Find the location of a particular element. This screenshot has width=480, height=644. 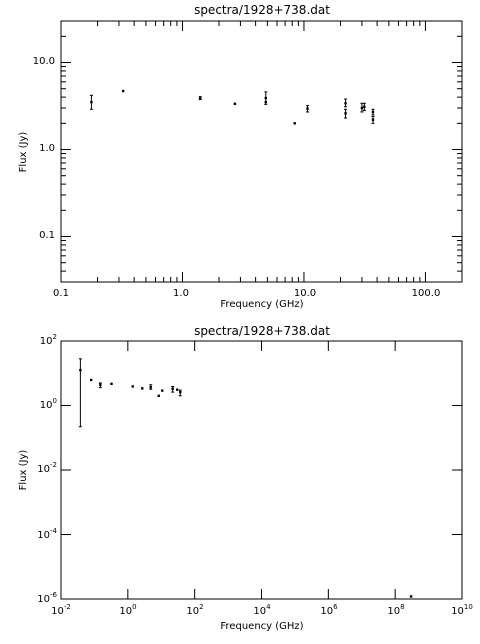

chart-top-y-tick-label: 10.0 is located at coordinates (44, 61).